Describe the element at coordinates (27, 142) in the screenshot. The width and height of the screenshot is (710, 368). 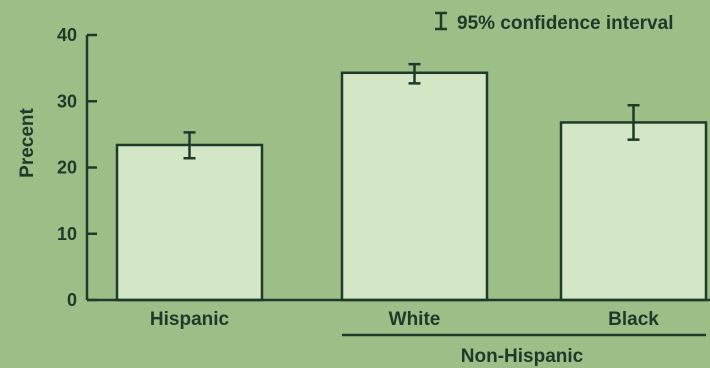
I see `y-axis-title: Precent` at that location.